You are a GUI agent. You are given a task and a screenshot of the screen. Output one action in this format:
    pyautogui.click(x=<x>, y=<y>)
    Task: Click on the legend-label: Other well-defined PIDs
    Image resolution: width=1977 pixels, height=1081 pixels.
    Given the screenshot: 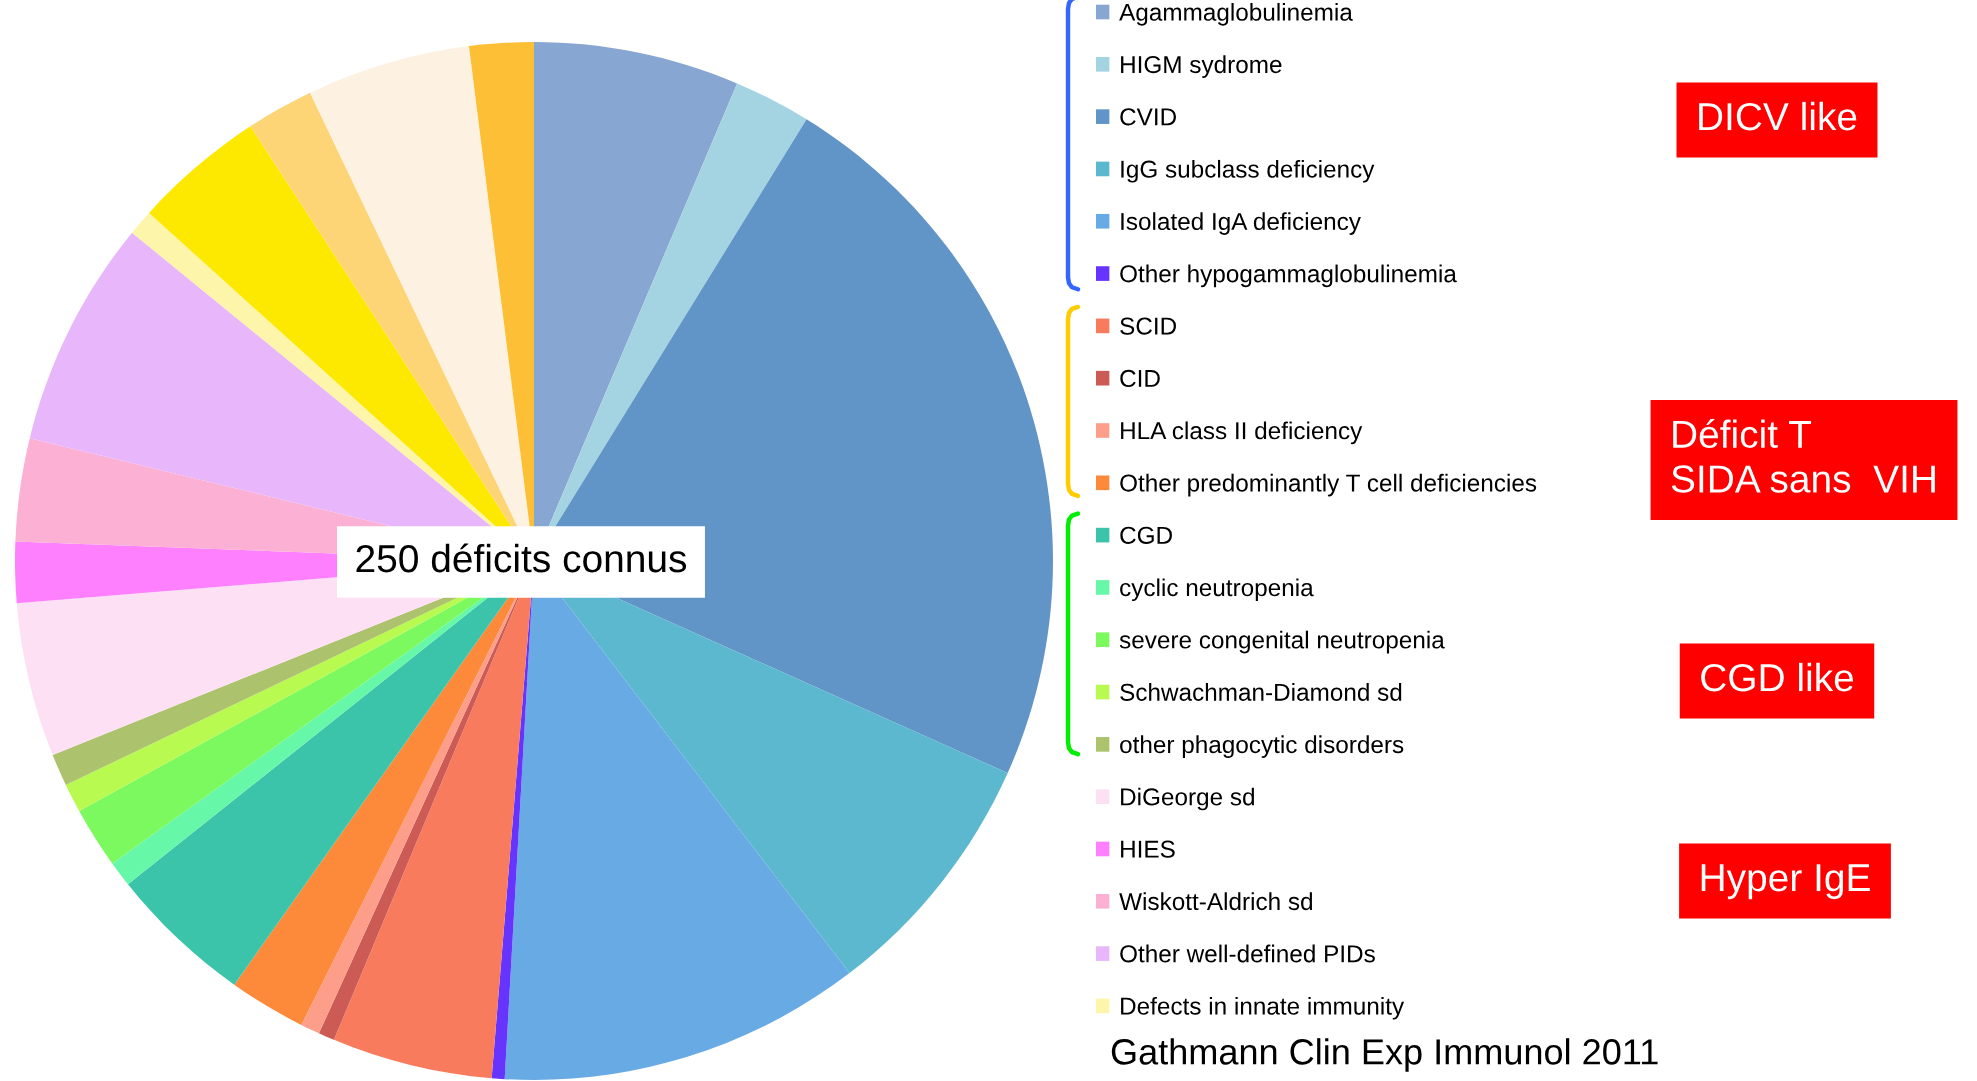 What is the action you would take?
    pyautogui.click(x=1247, y=953)
    